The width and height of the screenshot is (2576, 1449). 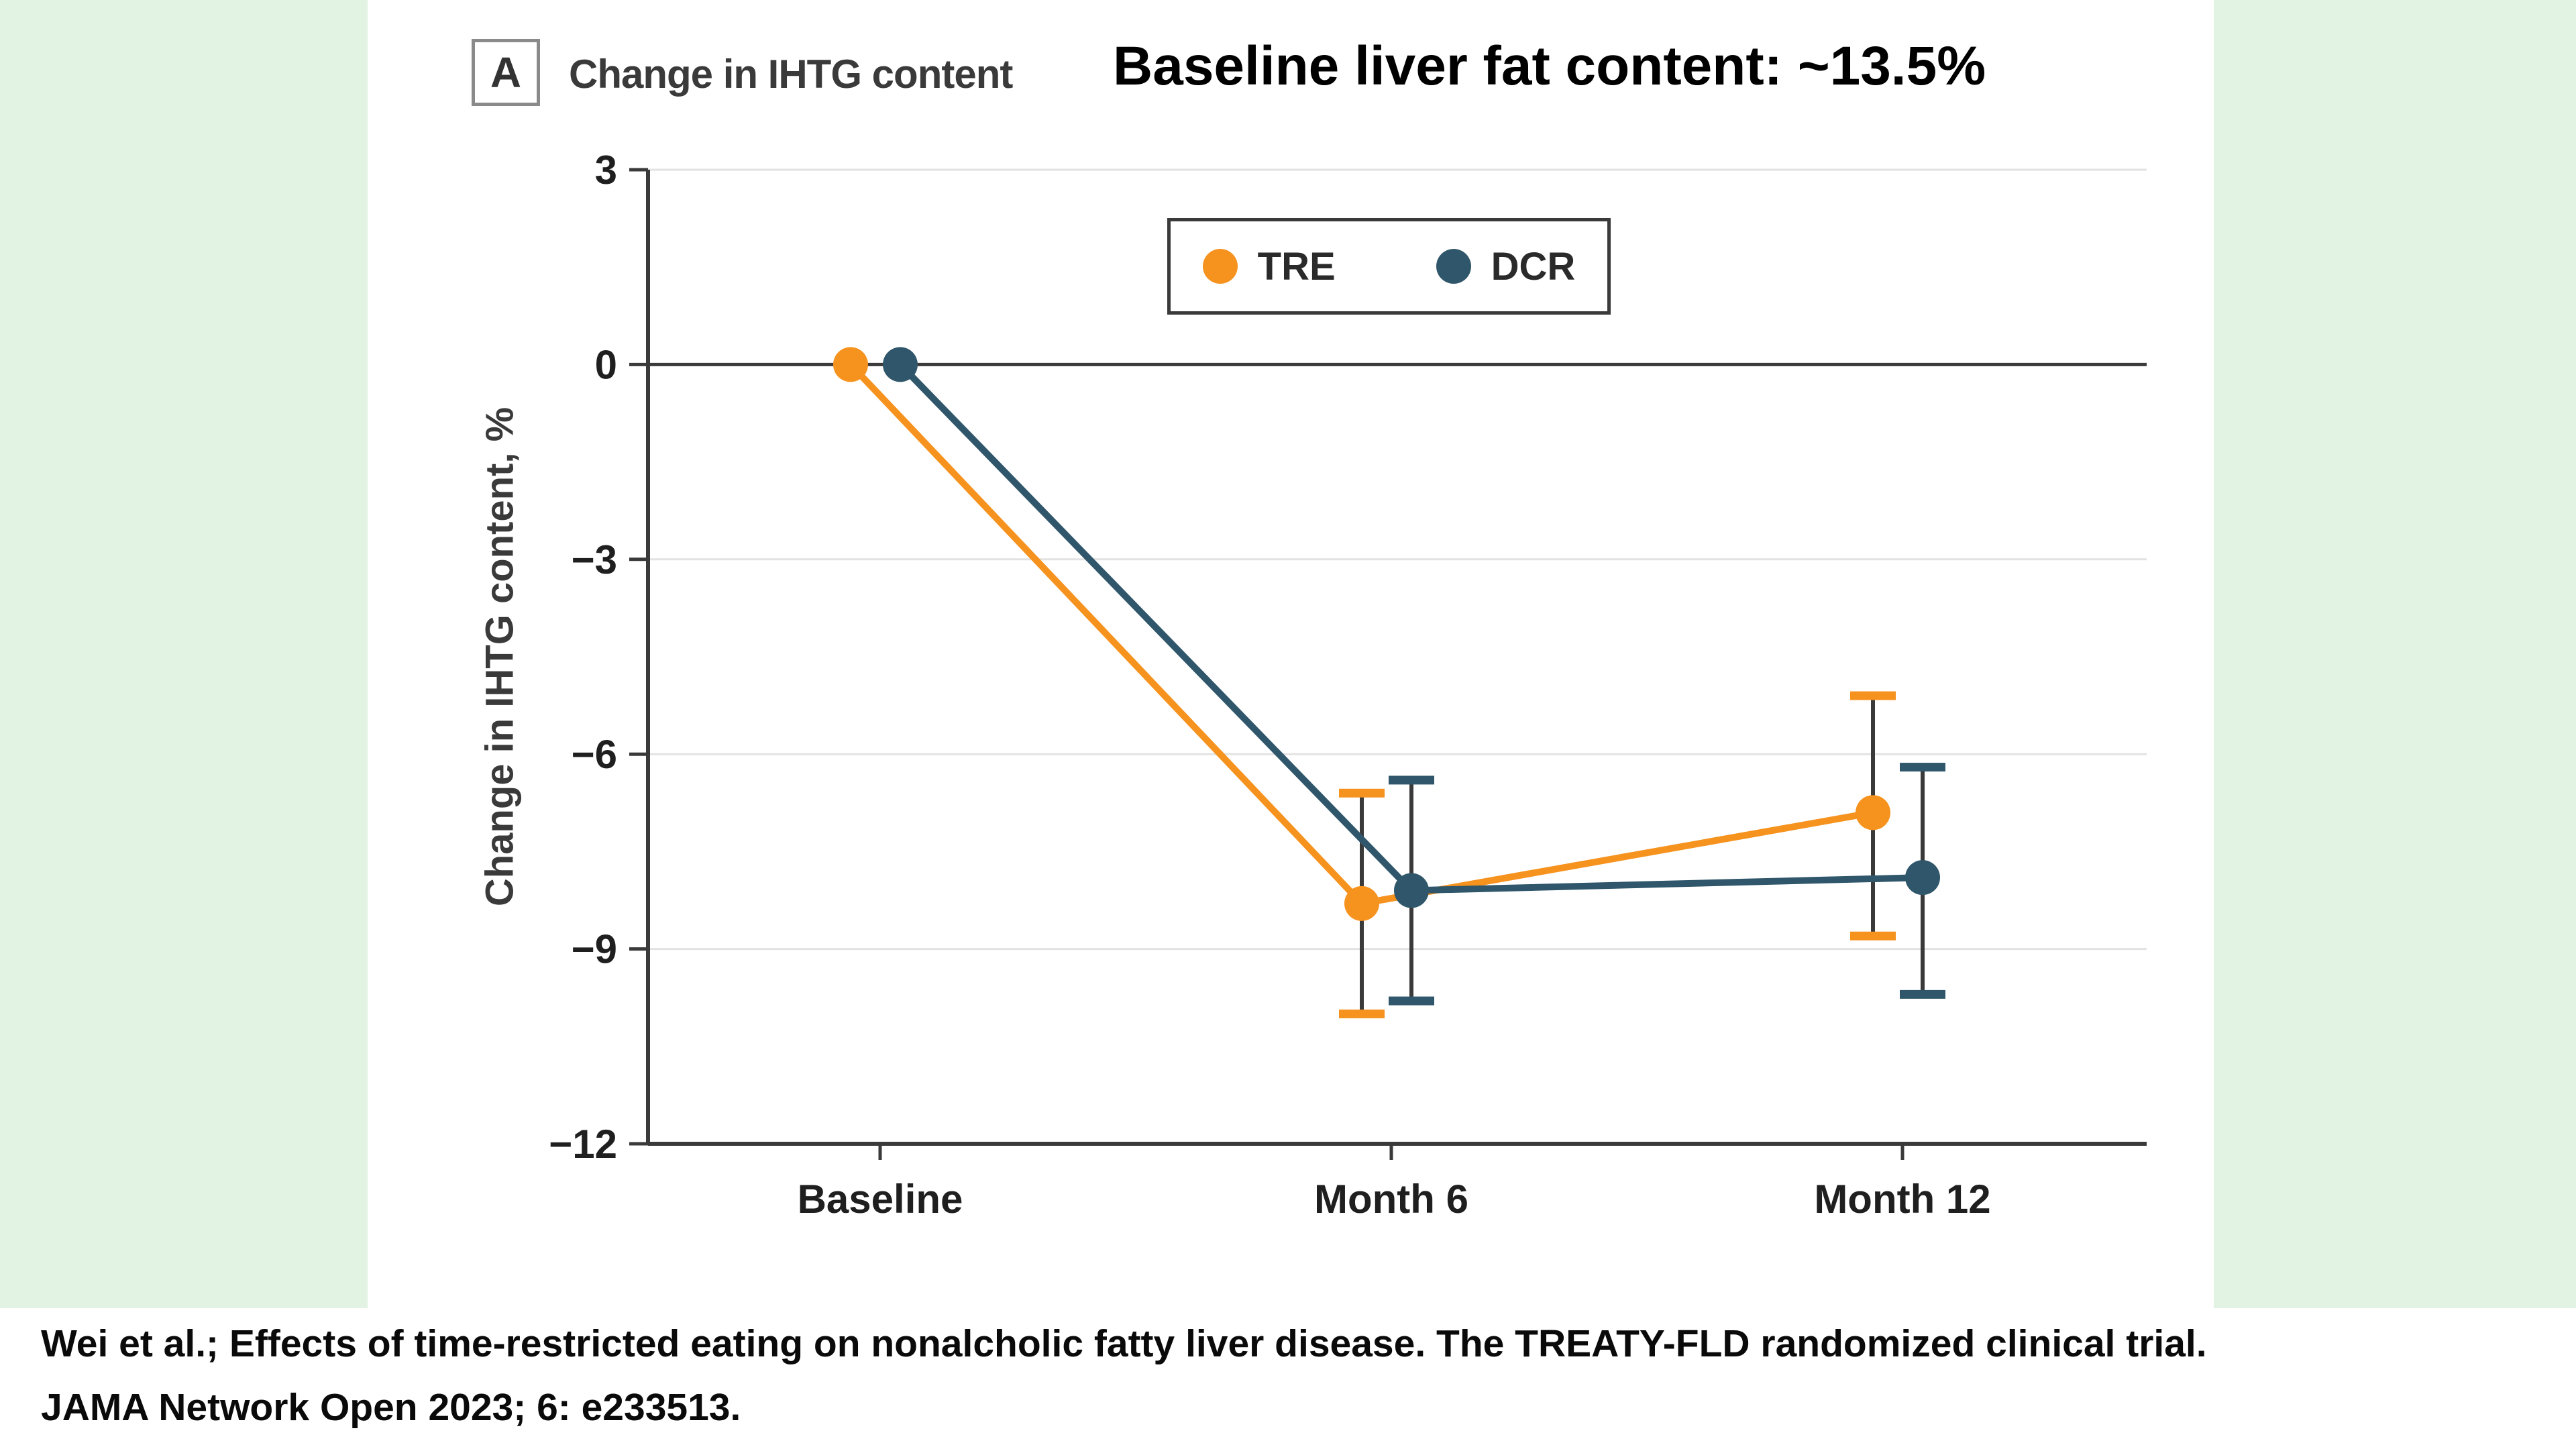 What do you see at coordinates (391, 1407) in the screenshot?
I see `citation-line-2: JAMA Network Open 2023; 6: e233513.` at bounding box center [391, 1407].